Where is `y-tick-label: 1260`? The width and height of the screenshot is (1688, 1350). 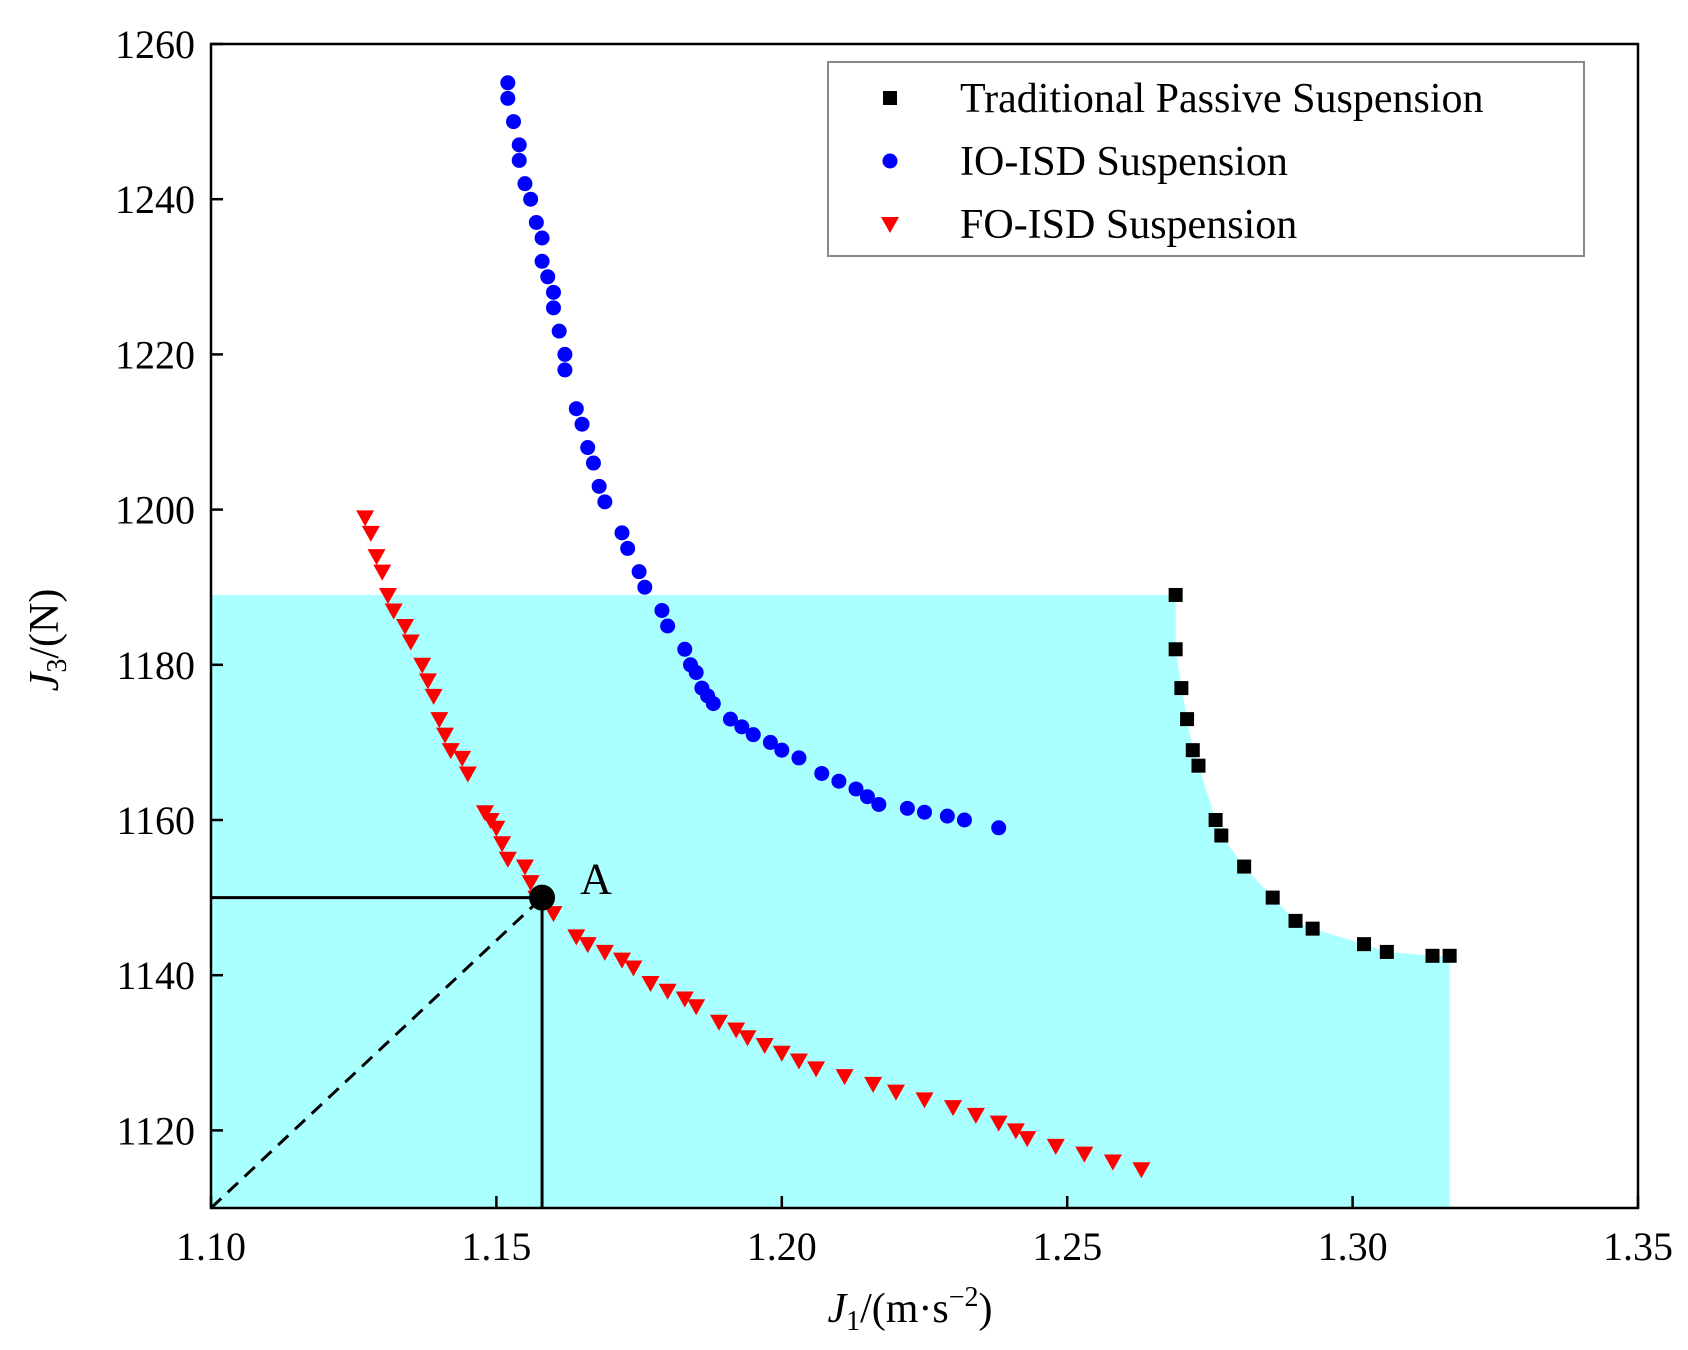 y-tick-label: 1260 is located at coordinates (155, 44).